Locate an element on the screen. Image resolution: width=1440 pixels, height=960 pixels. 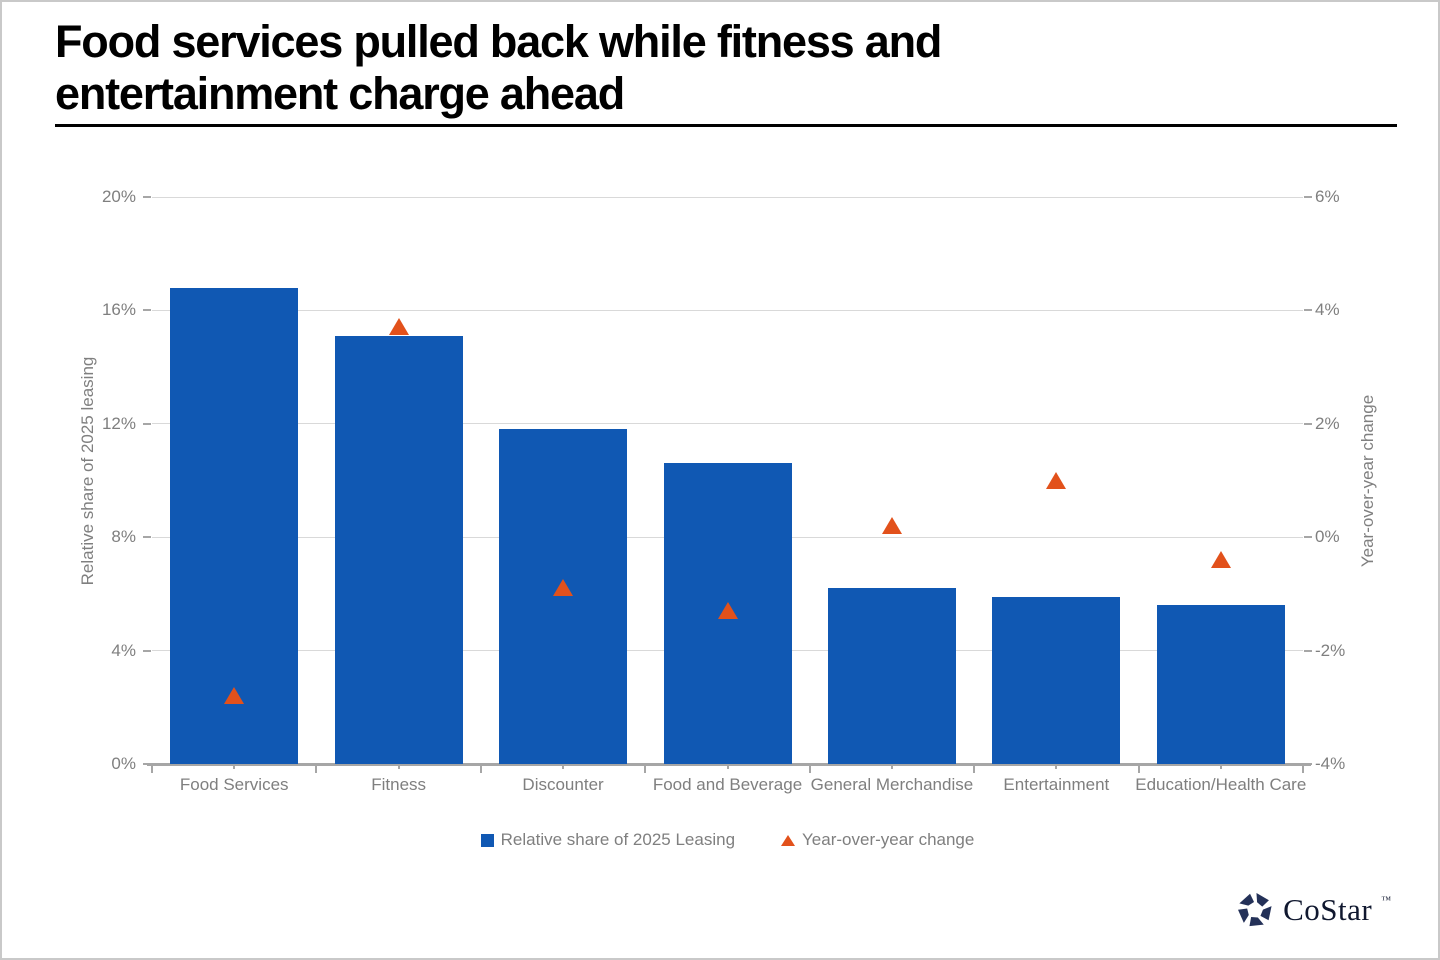
yoy-marker-entertainment is located at coordinates (1056, 480).